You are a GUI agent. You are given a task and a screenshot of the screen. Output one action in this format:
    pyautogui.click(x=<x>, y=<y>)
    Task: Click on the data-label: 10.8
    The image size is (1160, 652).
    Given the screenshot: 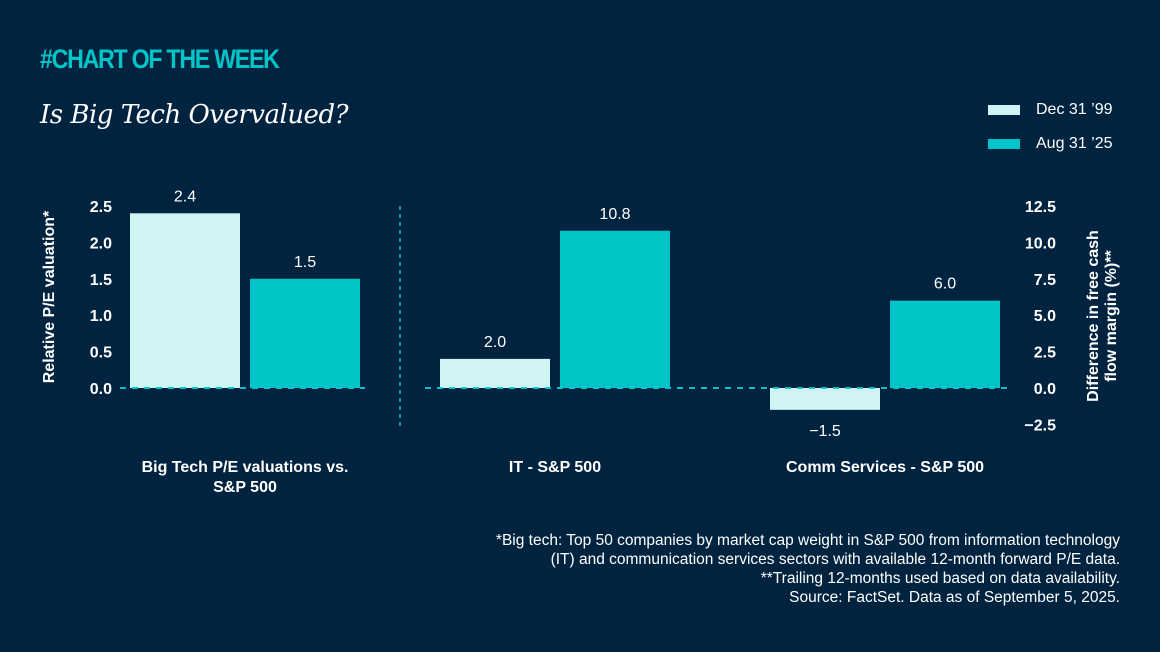 What is the action you would take?
    pyautogui.click(x=614, y=214)
    